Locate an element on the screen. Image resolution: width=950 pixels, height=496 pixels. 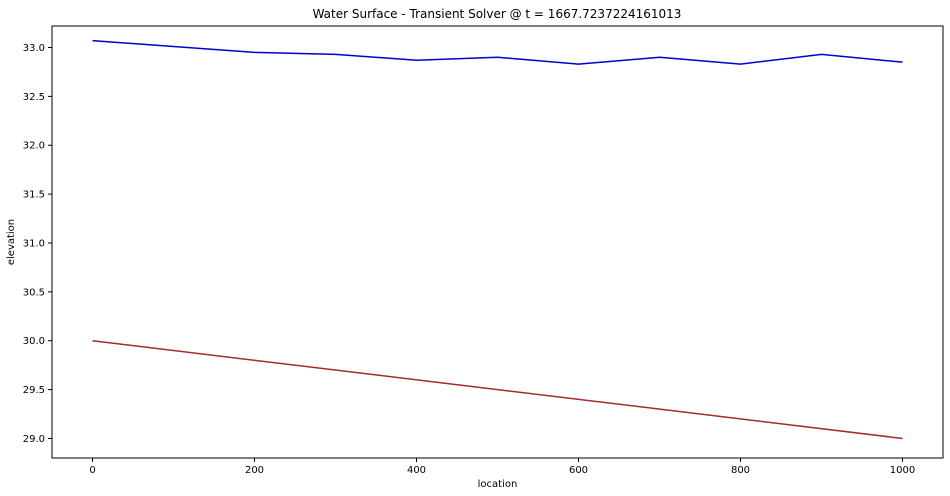
x-tick-label: 800 is located at coordinates (740, 470).